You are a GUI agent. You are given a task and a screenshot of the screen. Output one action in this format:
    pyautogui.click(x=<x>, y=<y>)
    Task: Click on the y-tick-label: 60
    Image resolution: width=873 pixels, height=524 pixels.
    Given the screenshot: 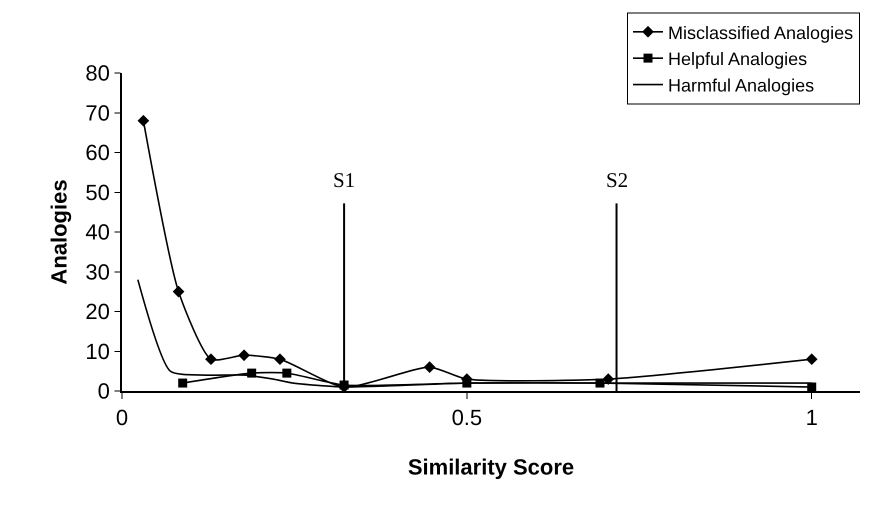 What is the action you would take?
    pyautogui.click(x=97, y=153)
    